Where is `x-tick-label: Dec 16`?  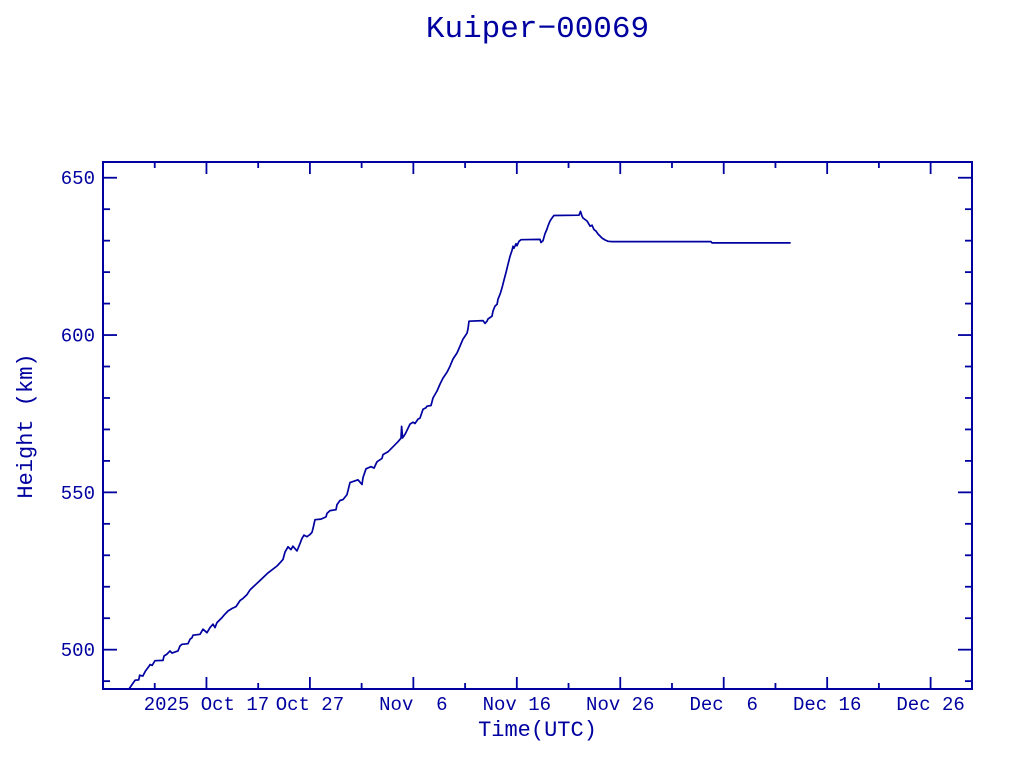 x-tick-label: Dec 16 is located at coordinates (827, 705).